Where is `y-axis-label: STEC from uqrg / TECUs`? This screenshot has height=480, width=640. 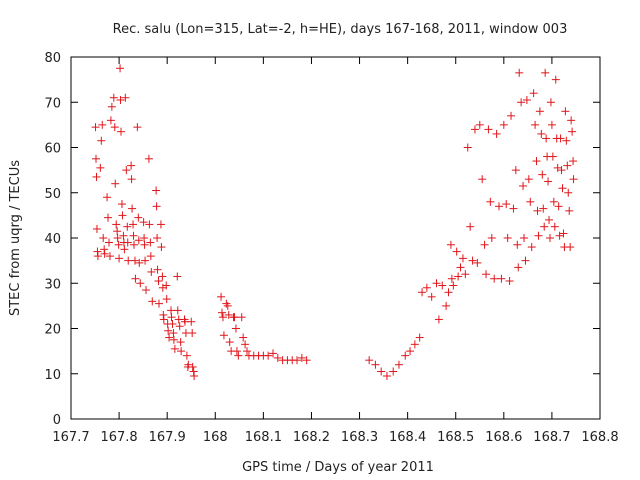
y-axis-label: STEC from uqrg / TECUs is located at coordinates (15, 238).